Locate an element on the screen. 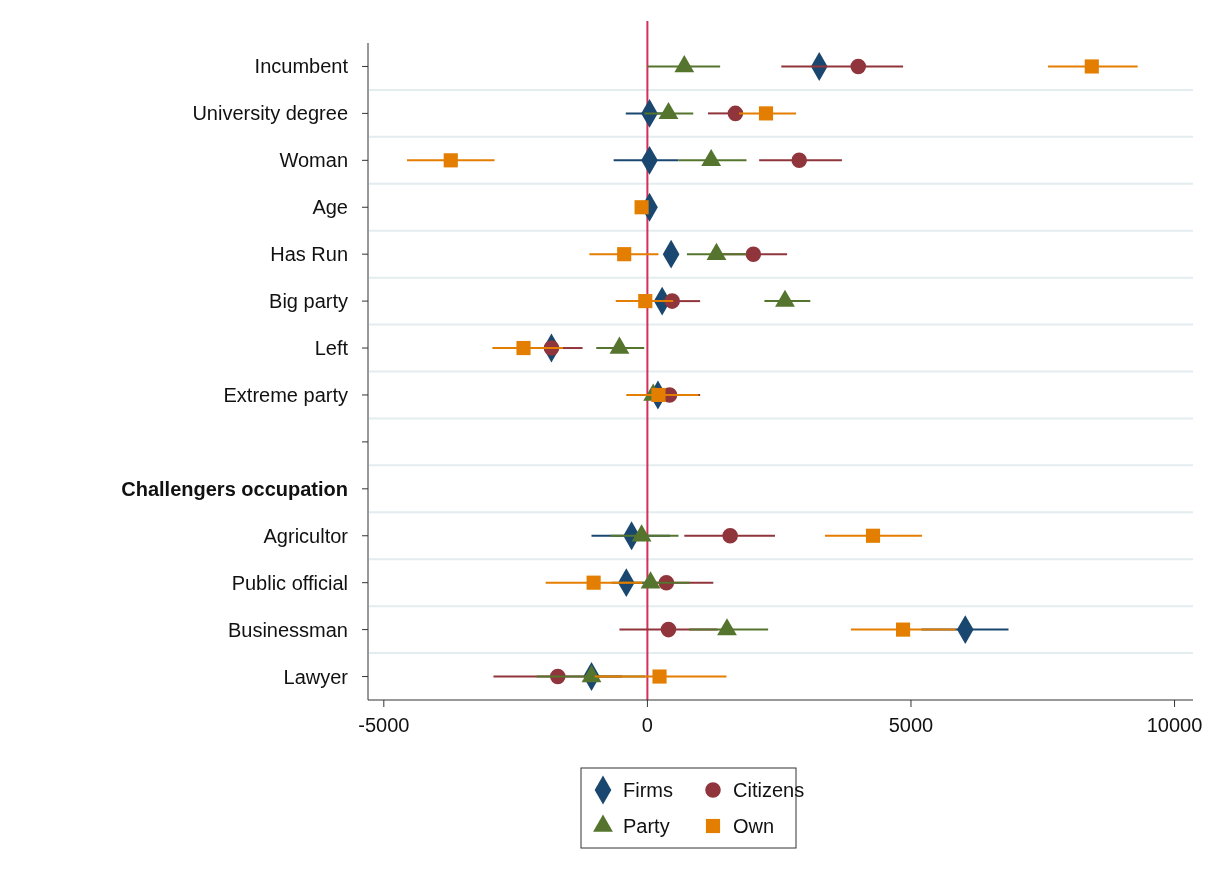  y-tick-label: Challengers occupation is located at coordinates (234, 488).